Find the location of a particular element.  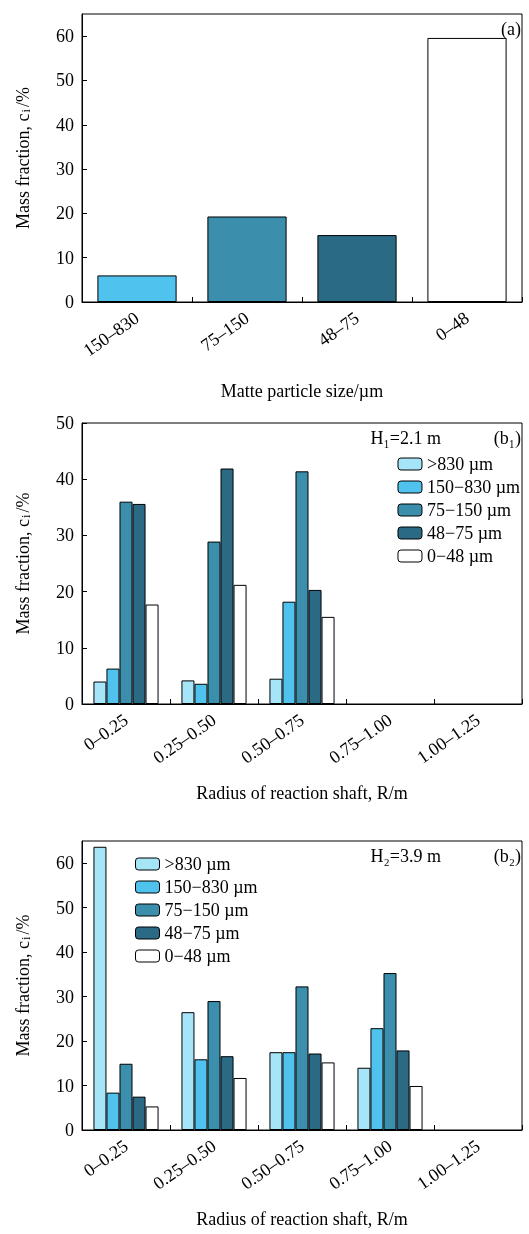

annotation: (b₂) is located at coordinates (507, 856).